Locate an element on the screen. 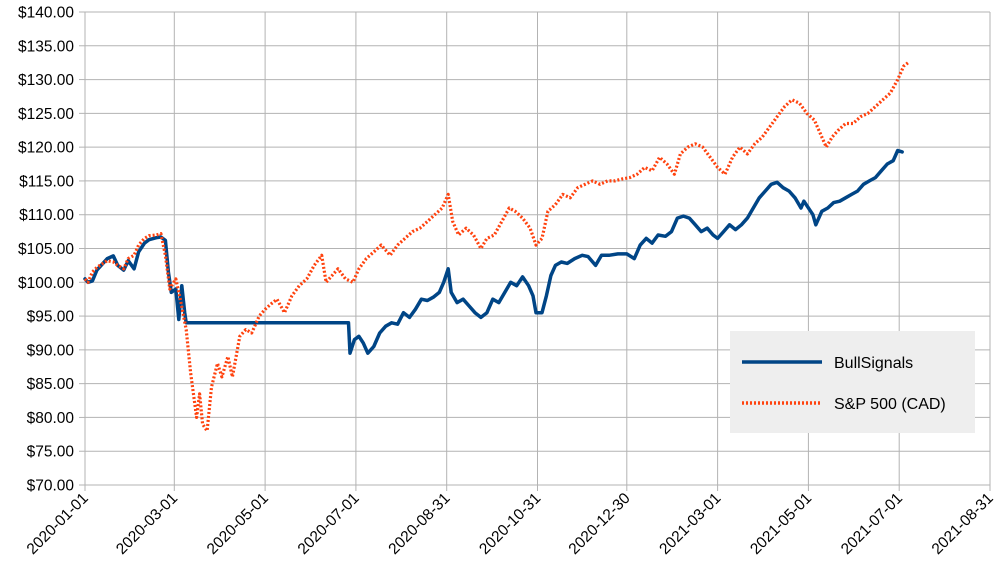 The image size is (1007, 581). y-tick-label: $125.00 is located at coordinates (46, 114).